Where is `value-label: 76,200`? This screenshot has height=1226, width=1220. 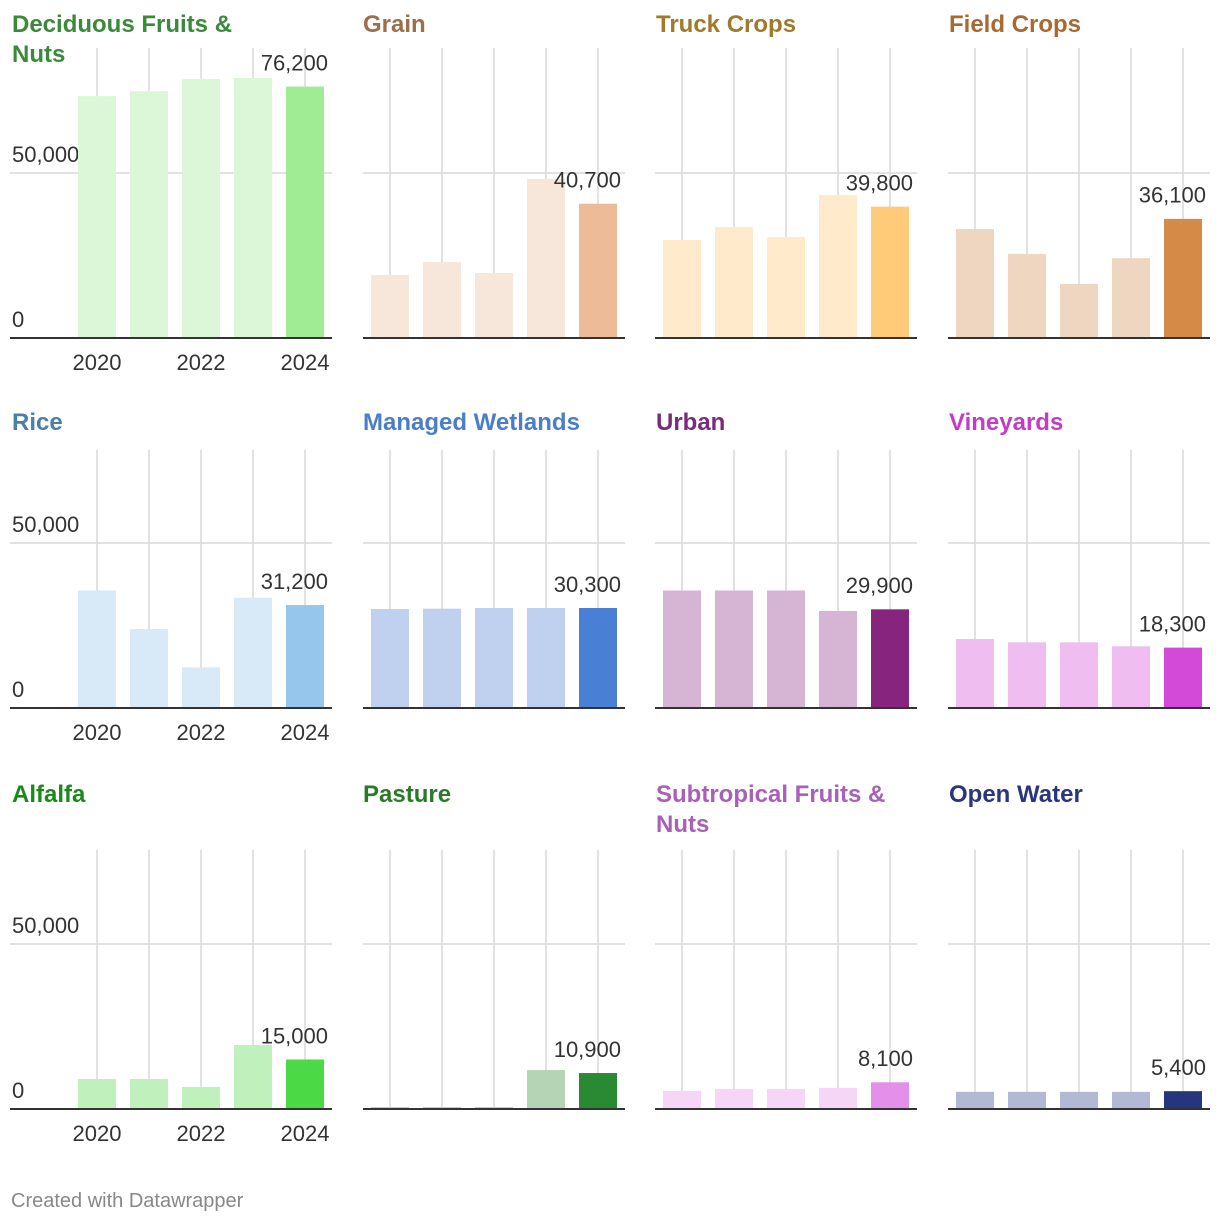 value-label: 76,200 is located at coordinates (294, 62).